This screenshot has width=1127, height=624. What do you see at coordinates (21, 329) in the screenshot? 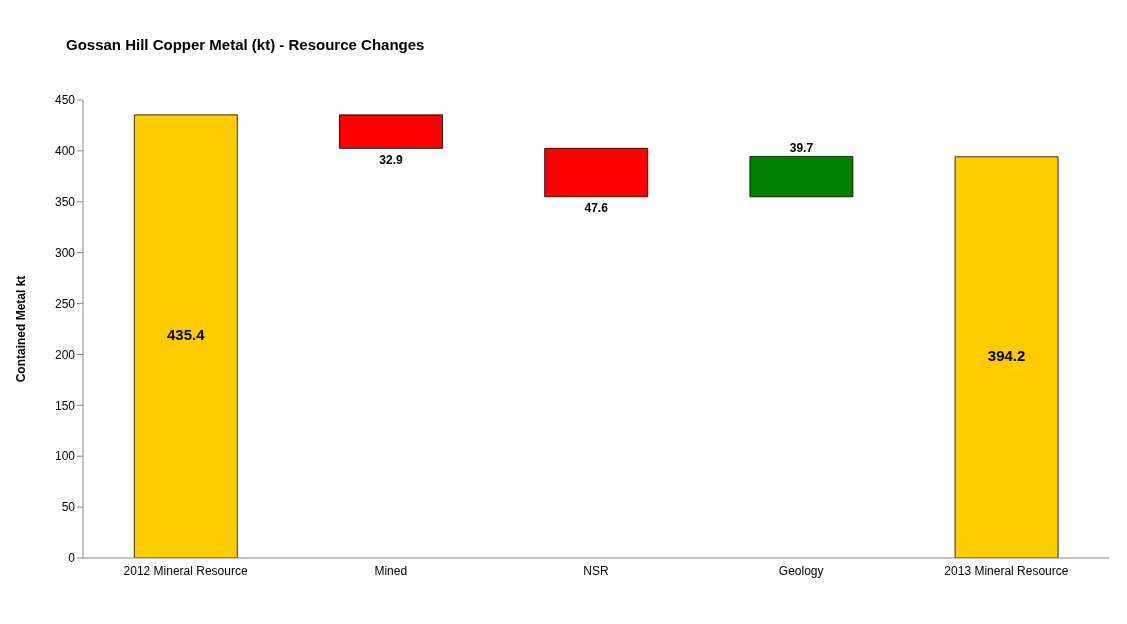
I see `y-axis-title: Contained Metal kt` at bounding box center [21, 329].